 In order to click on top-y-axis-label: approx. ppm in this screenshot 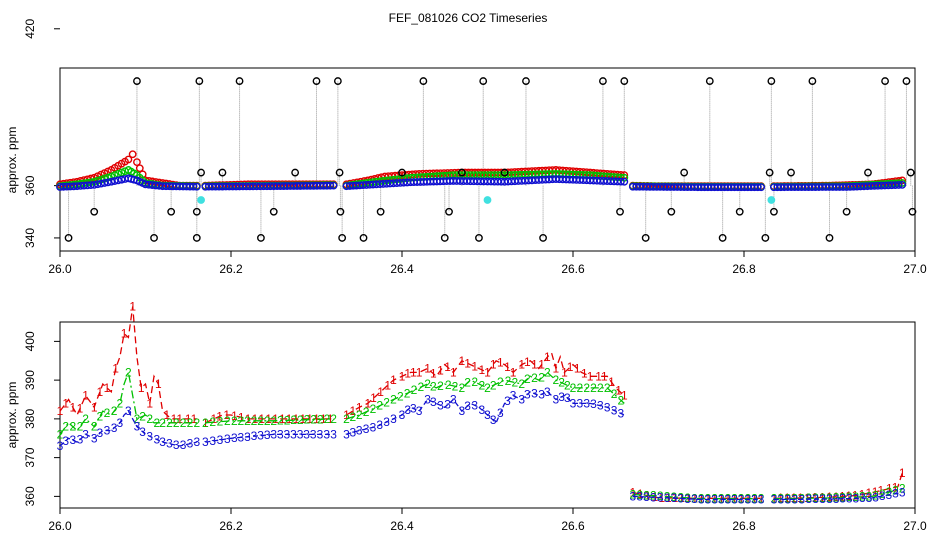, I will do `click(12, 160)`.